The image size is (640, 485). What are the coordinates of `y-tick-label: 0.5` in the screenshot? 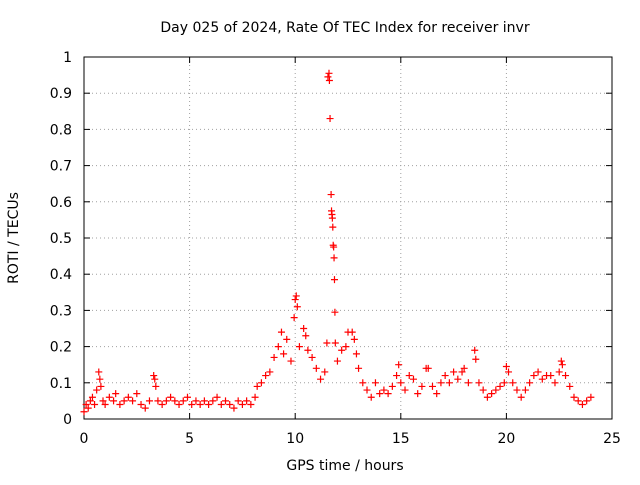 It's located at (61, 239).